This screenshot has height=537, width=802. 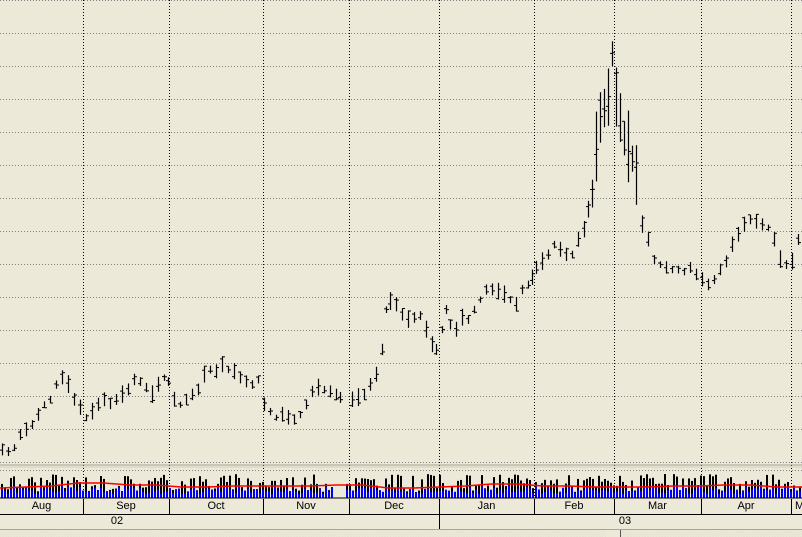 I want to click on month-label-oct: Oct, so click(x=216, y=506).